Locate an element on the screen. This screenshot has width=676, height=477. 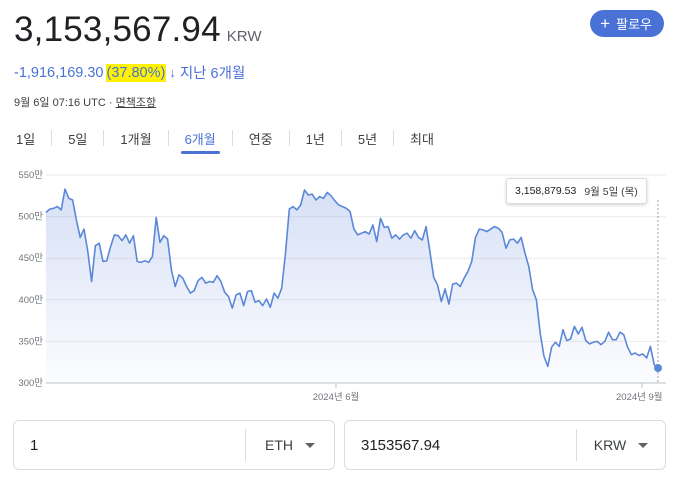
price-currency: KRW is located at coordinates (244, 36).